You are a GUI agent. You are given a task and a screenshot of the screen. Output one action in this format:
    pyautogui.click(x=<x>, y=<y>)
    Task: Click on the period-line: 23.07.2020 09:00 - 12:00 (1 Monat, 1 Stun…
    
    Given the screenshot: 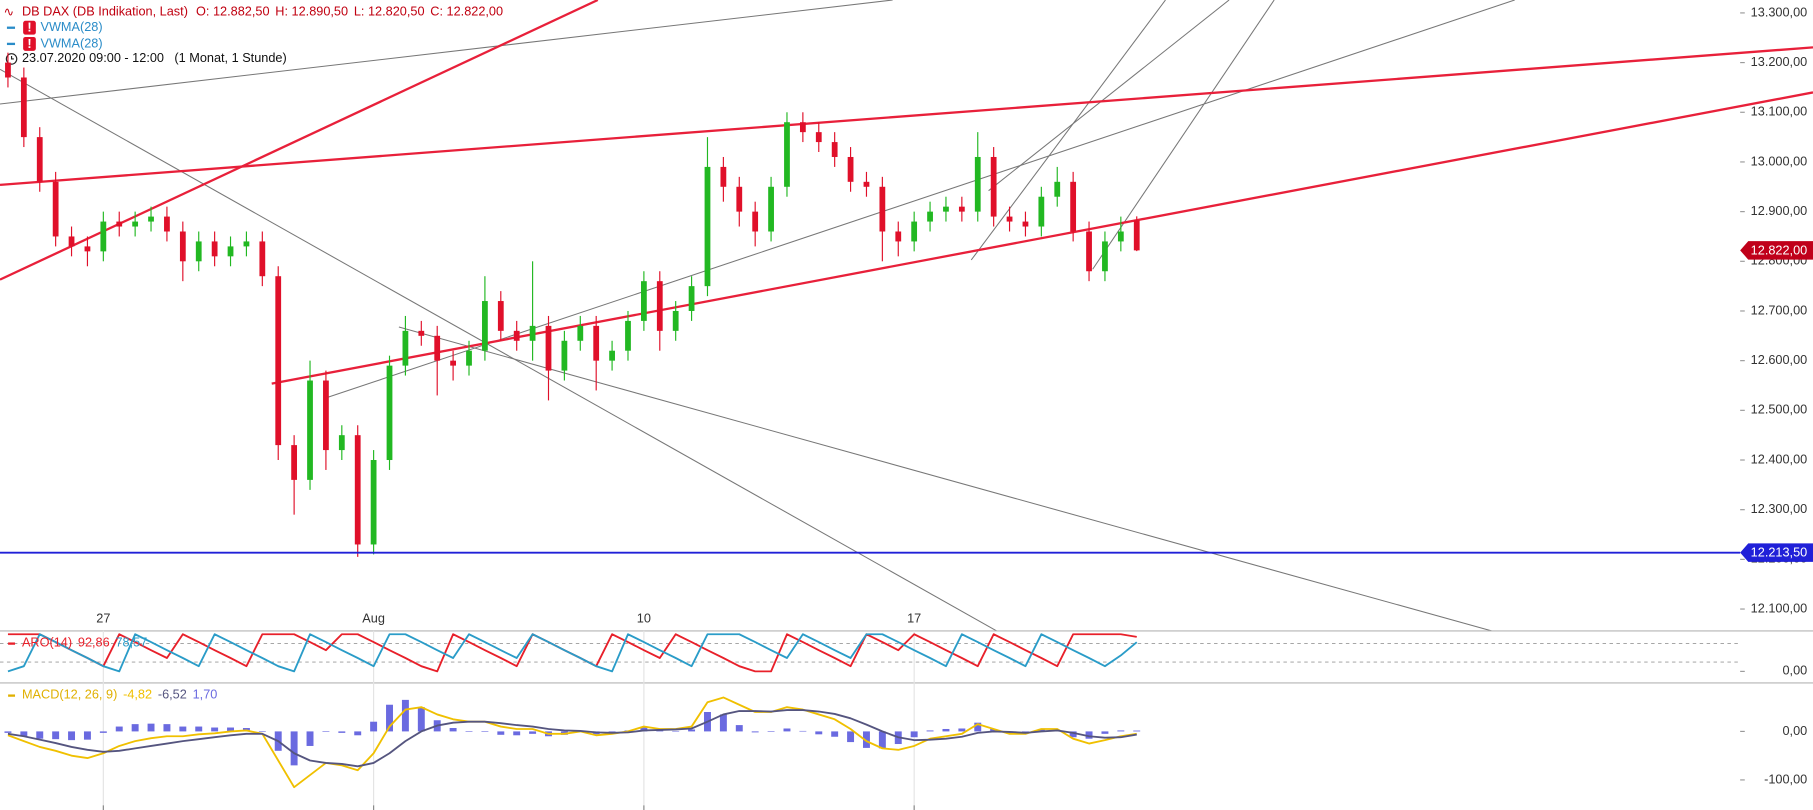 What is the action you would take?
    pyautogui.click(x=154, y=57)
    